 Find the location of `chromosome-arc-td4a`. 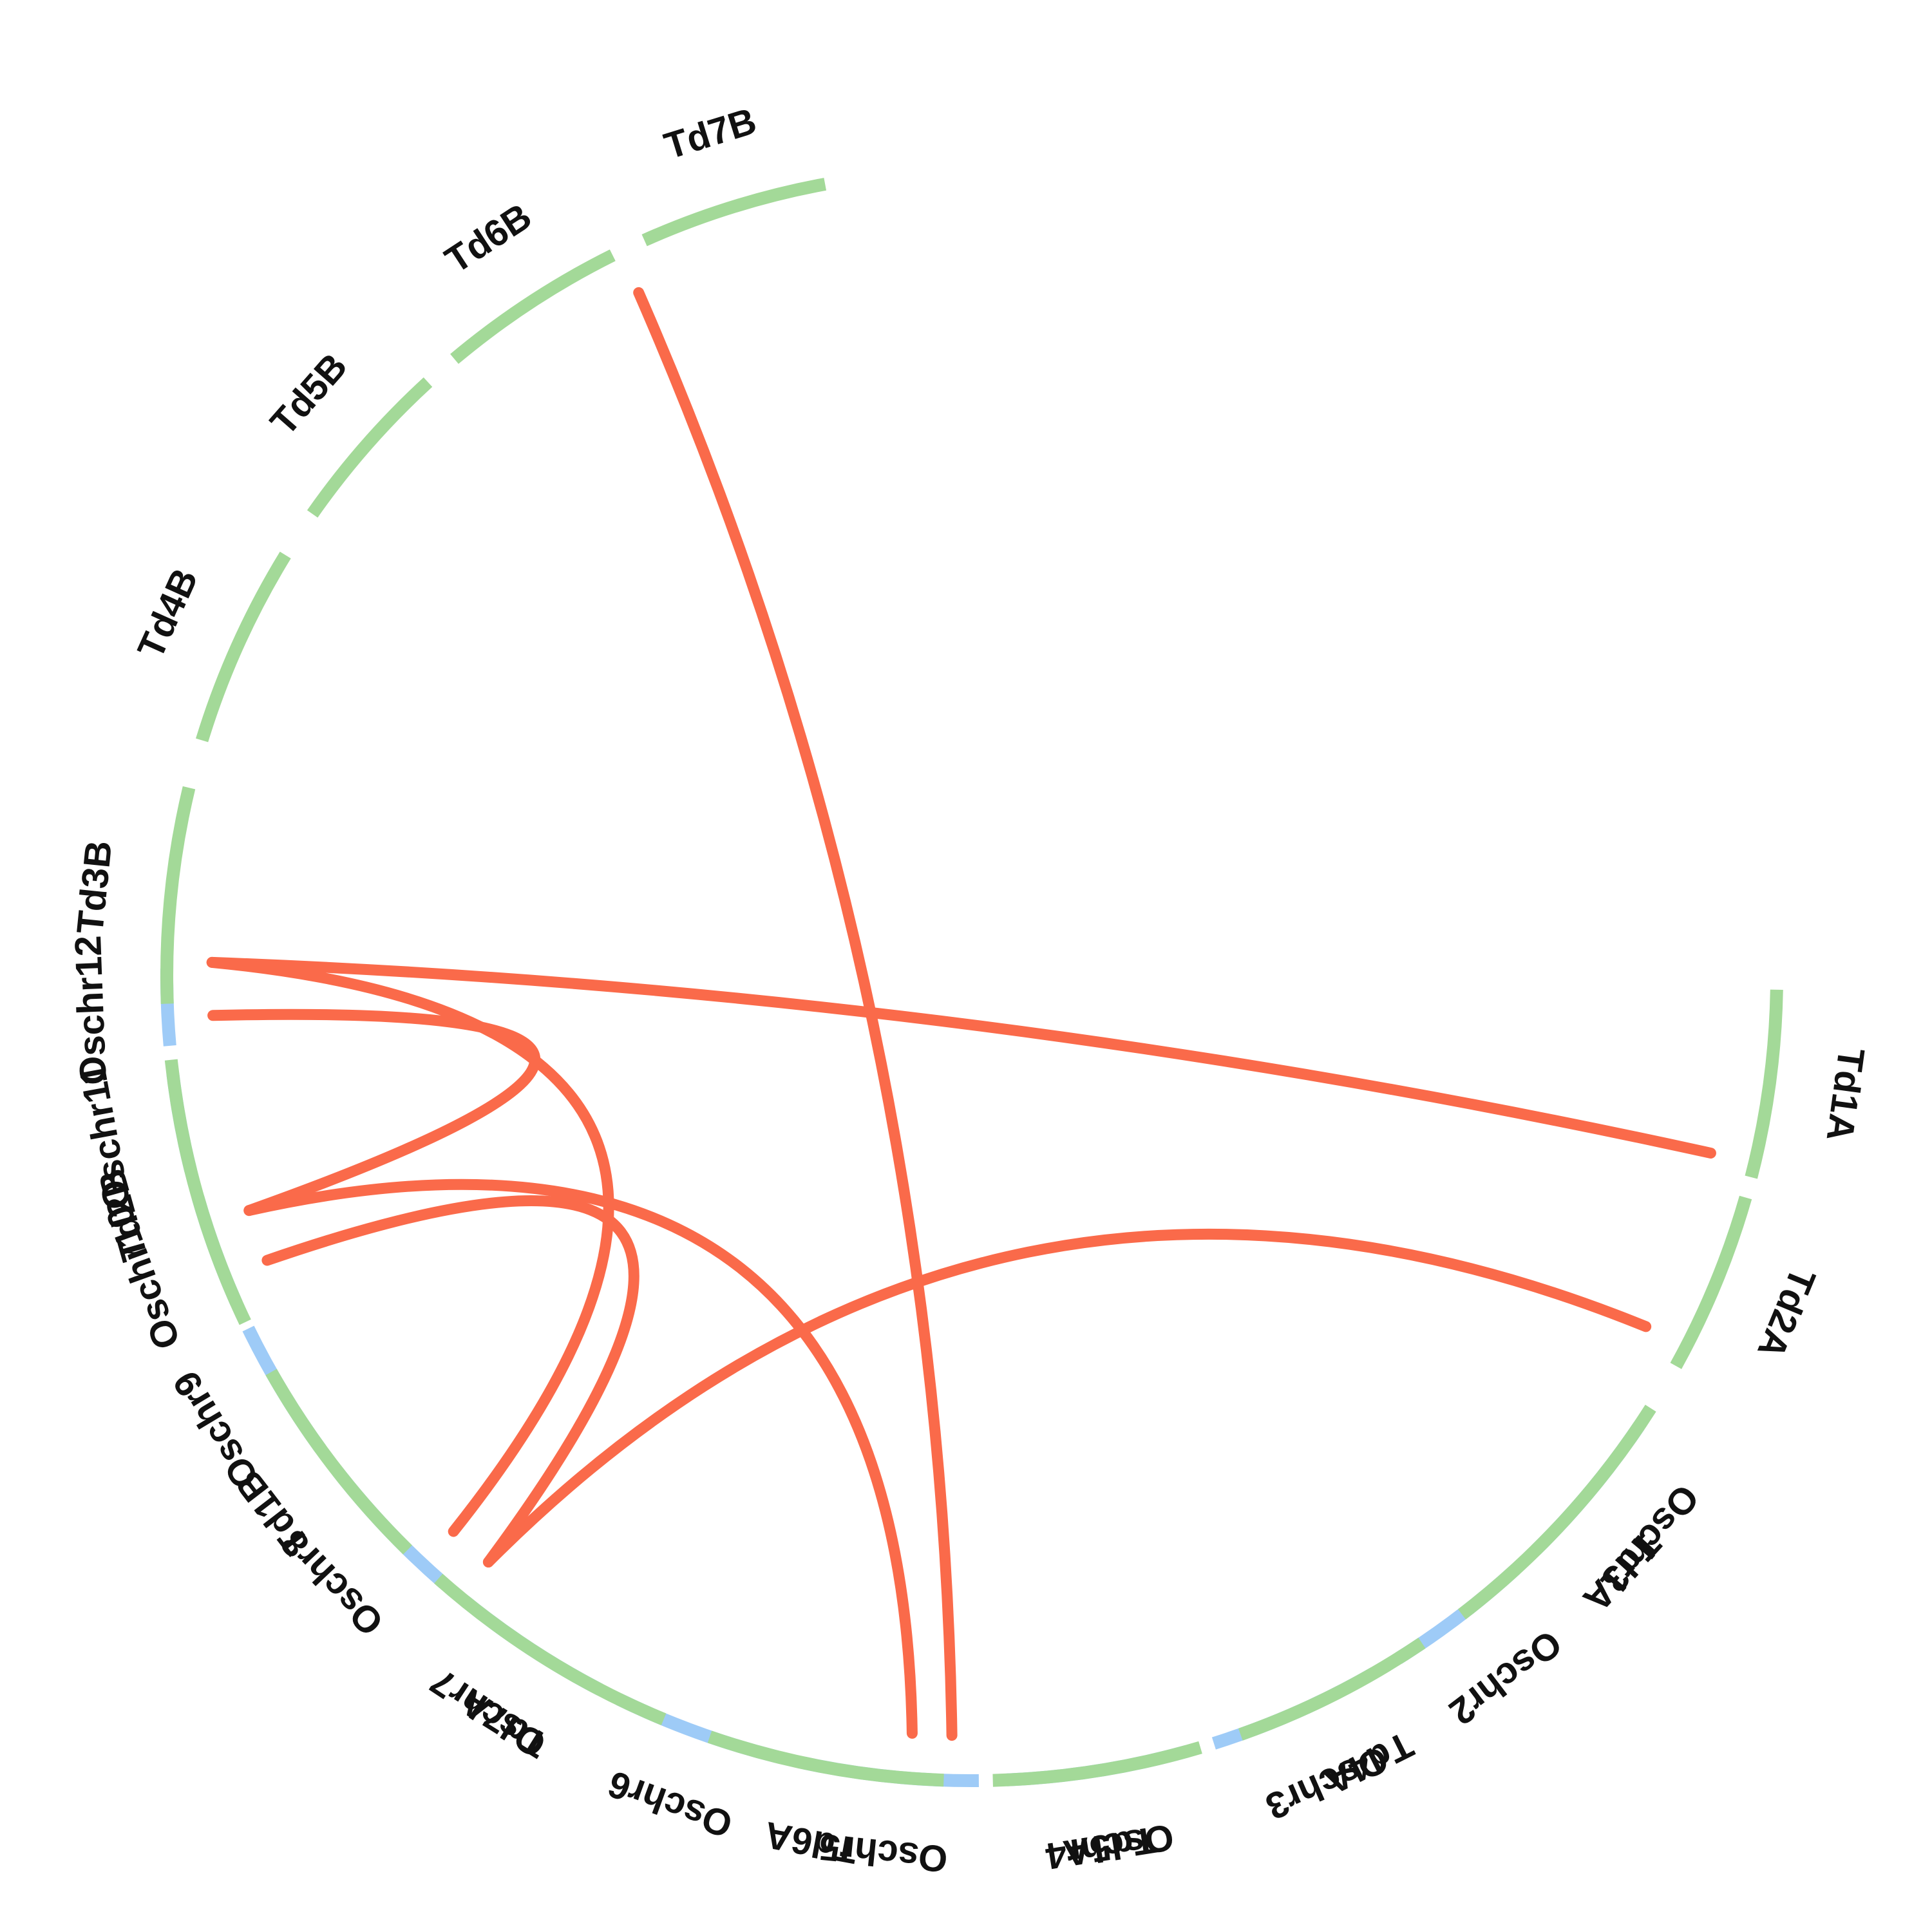

chromosome-arc-td4a is located at coordinates (1332, 1690).